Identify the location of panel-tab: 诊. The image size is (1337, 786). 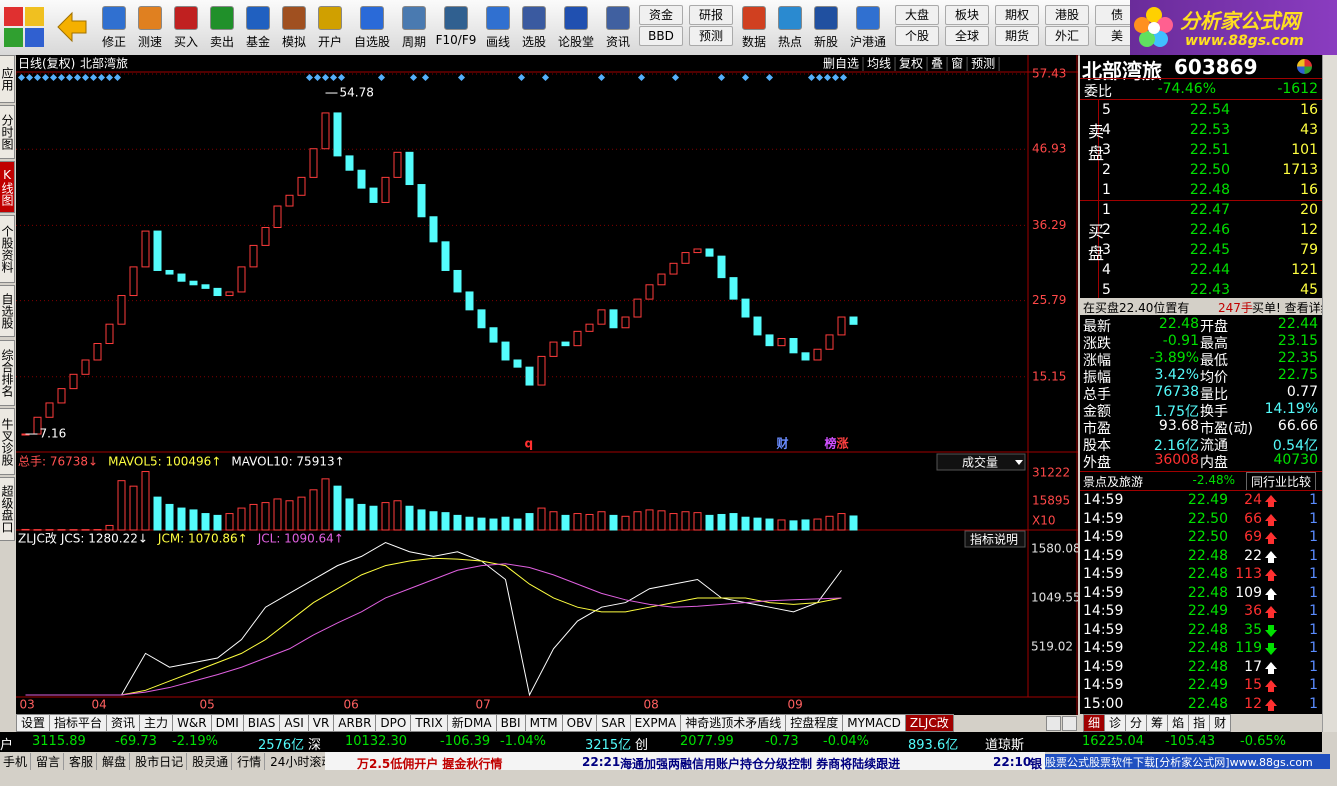
(1115, 723).